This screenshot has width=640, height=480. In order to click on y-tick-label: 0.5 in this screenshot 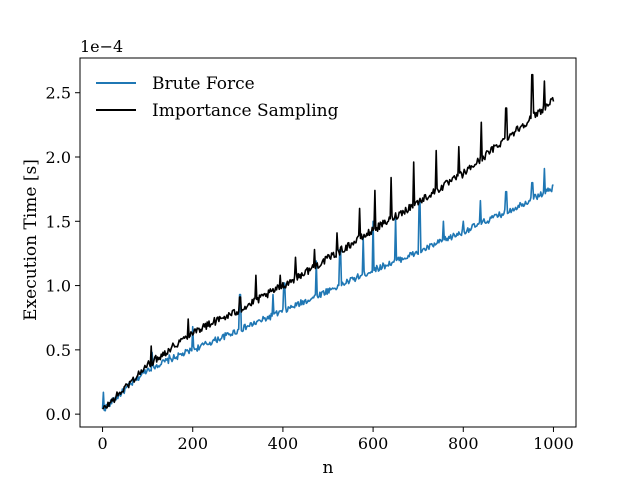, I will do `click(58, 350)`.